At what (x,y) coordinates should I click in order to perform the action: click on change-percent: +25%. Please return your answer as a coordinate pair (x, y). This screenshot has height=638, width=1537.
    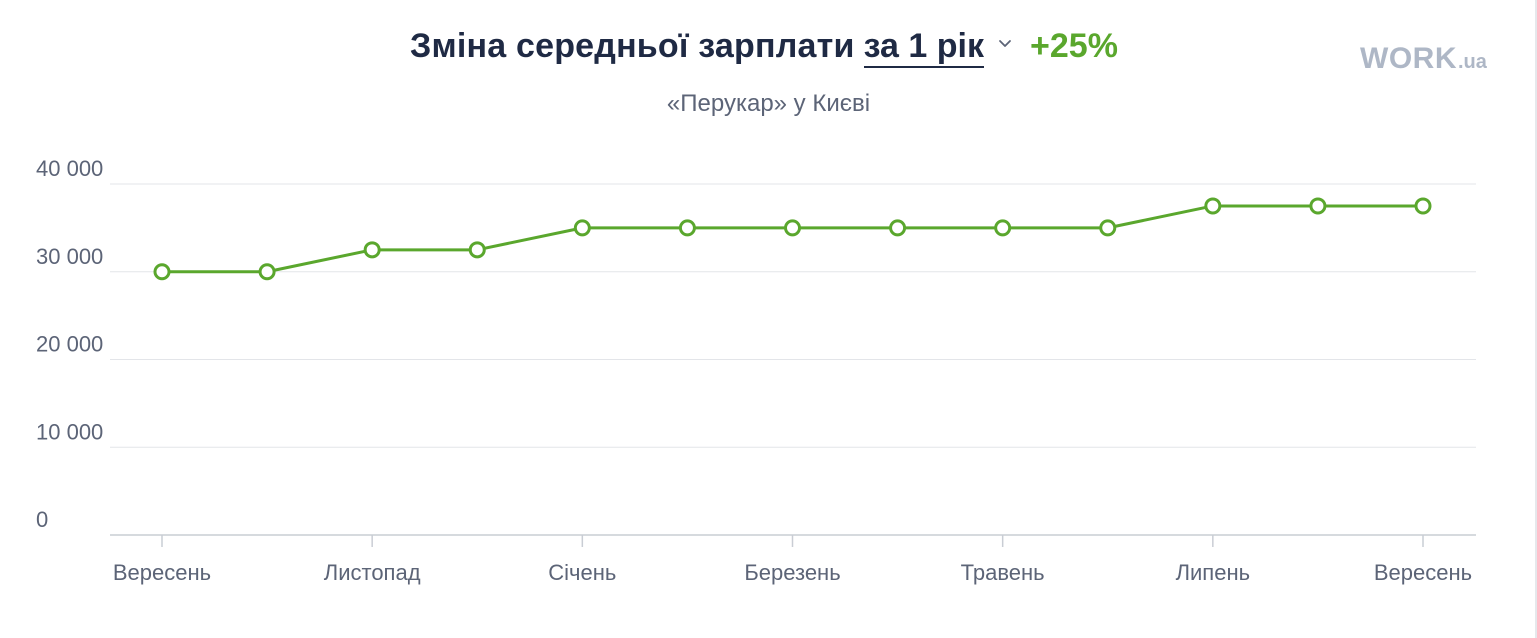
    Looking at the image, I should click on (1074, 46).